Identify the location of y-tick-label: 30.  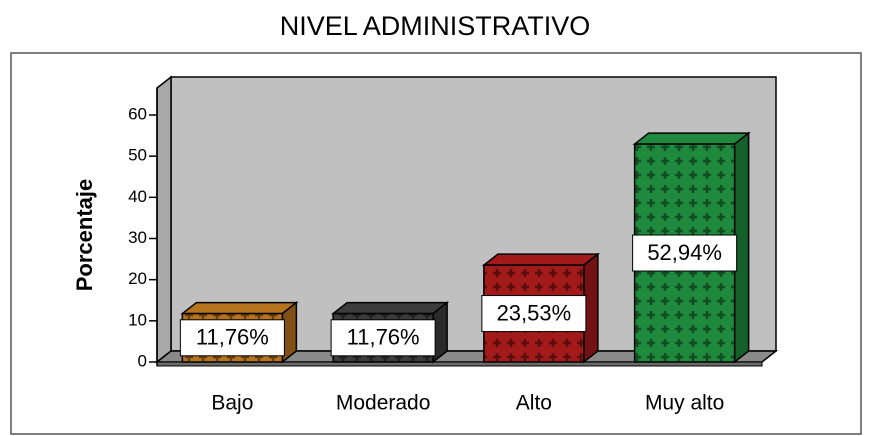
(137, 237).